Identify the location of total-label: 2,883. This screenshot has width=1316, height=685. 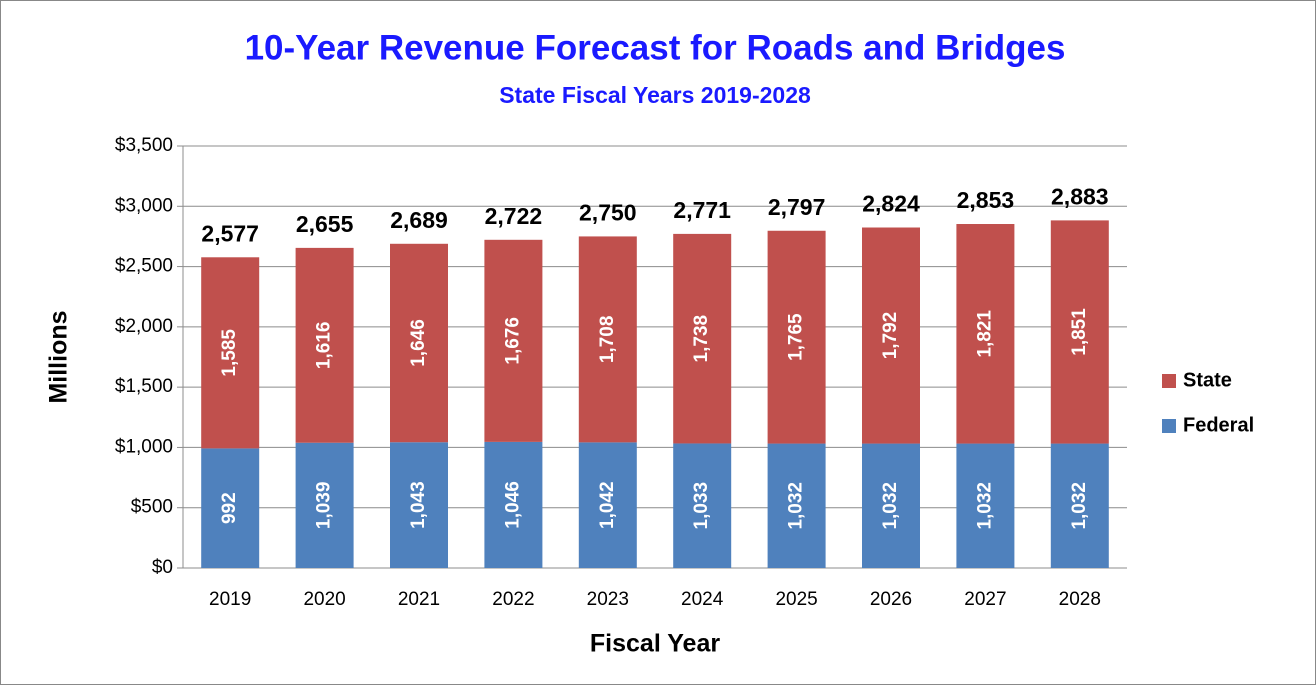
(1080, 196).